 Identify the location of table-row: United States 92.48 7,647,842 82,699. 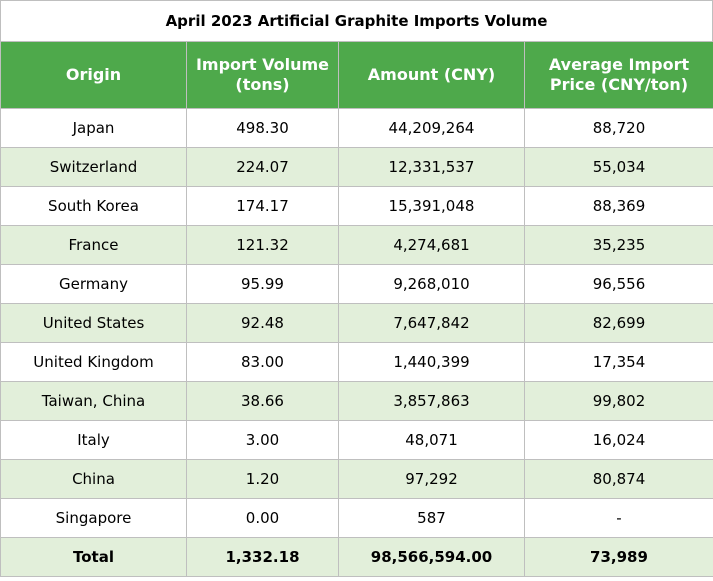
(357, 323).